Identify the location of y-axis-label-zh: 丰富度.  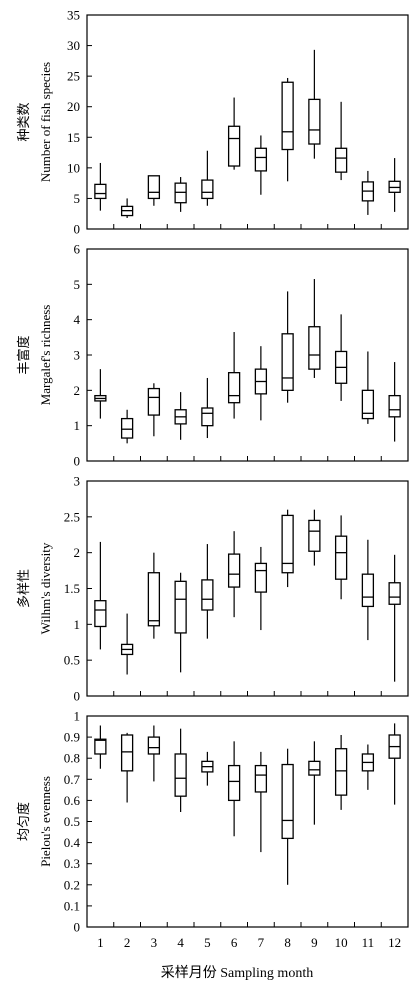
(23, 354).